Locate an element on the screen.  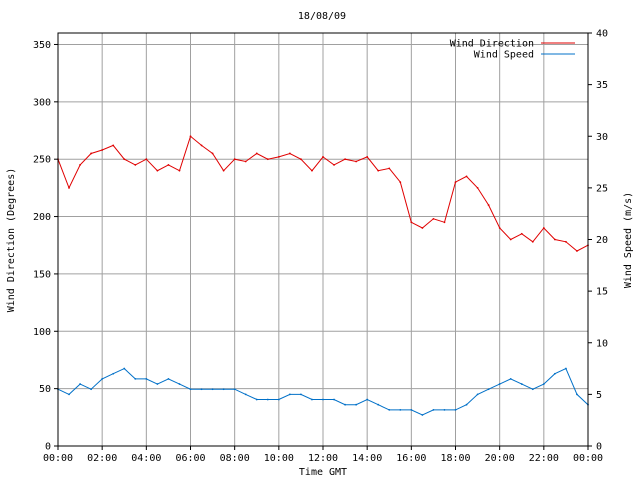
x-tick-label: 08:00 is located at coordinates (235, 458).